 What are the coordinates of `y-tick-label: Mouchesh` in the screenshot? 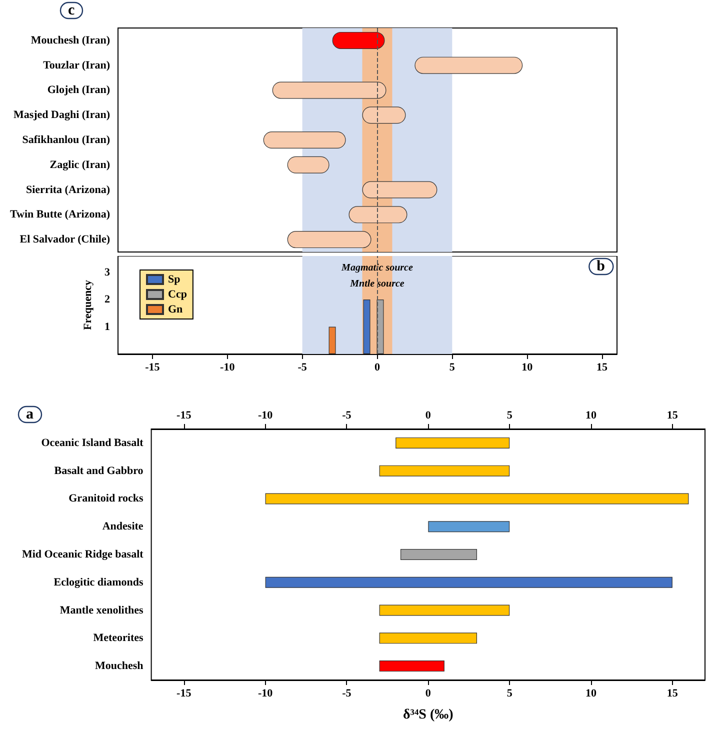 It's located at (119, 666).